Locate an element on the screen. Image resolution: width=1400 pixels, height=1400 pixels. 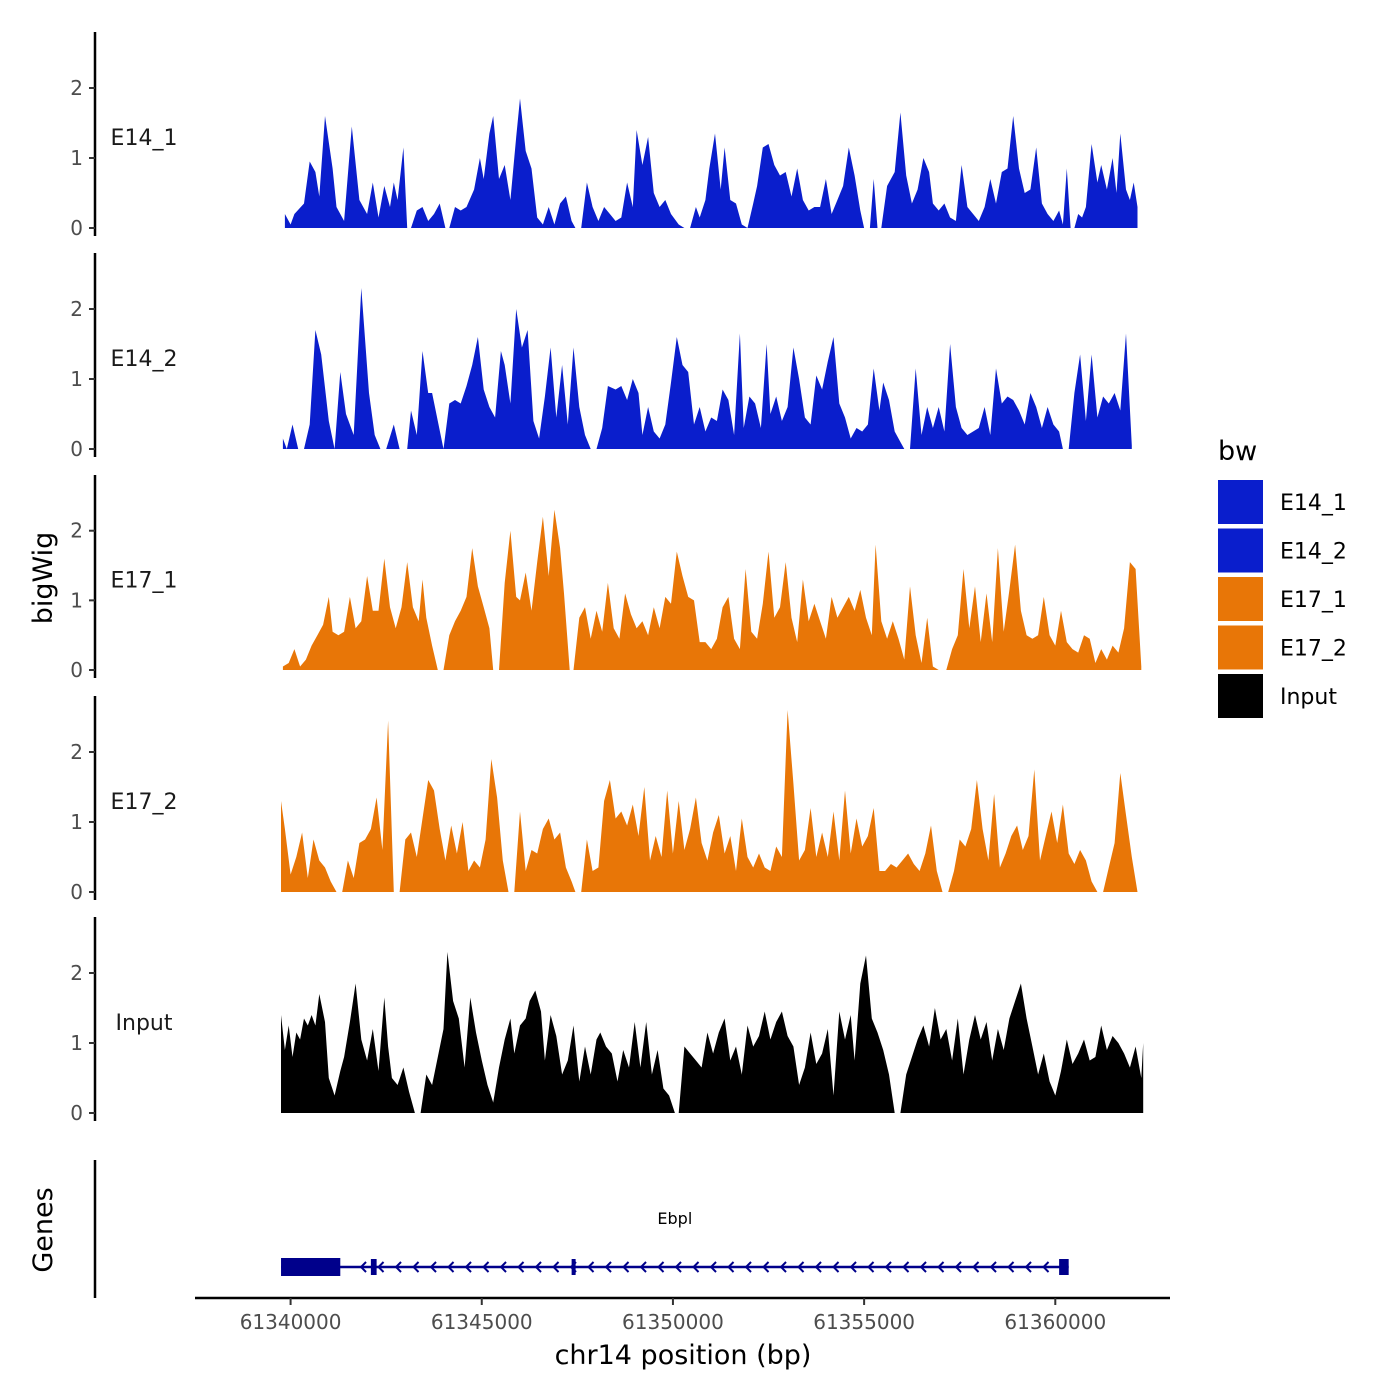
track-E14_2: 0 1 2 E14_2 is located at coordinates (601, 357).